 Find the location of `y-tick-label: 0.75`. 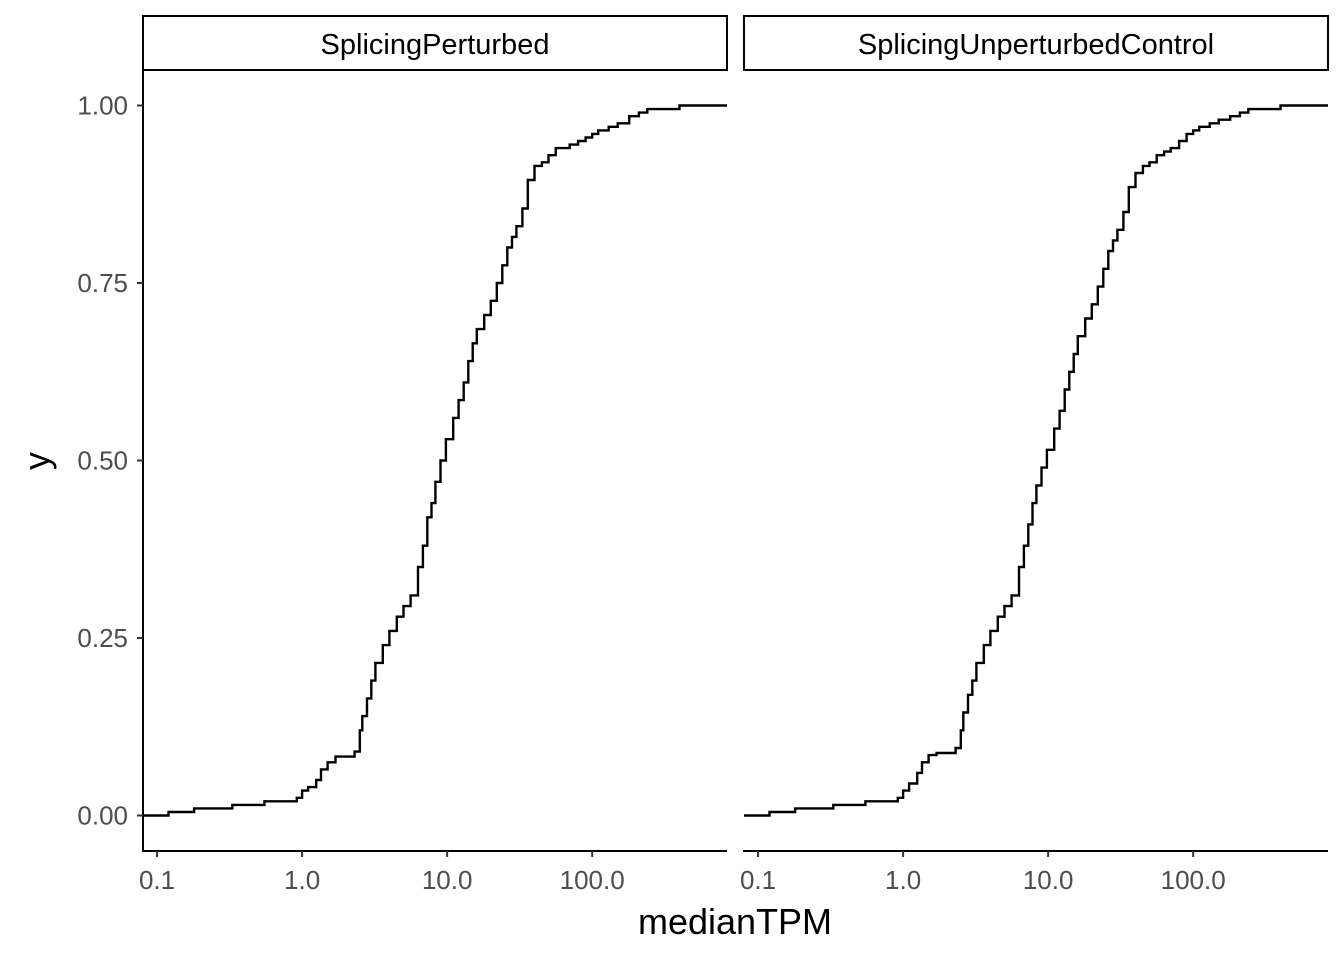

y-tick-label: 0.75 is located at coordinates (102, 283).